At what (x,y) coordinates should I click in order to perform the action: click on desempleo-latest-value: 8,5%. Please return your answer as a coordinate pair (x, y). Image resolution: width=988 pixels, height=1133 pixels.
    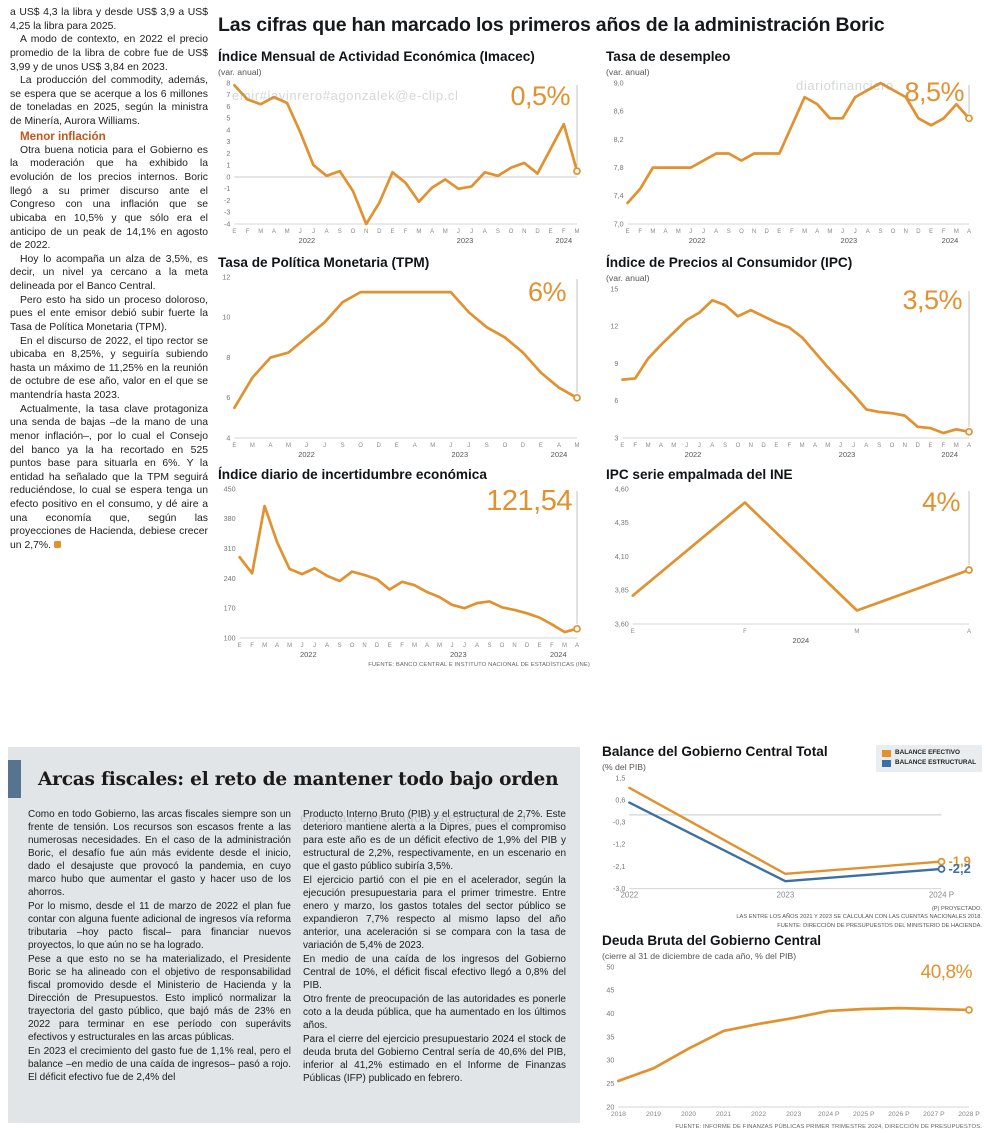
    Looking at the image, I should click on (934, 91).